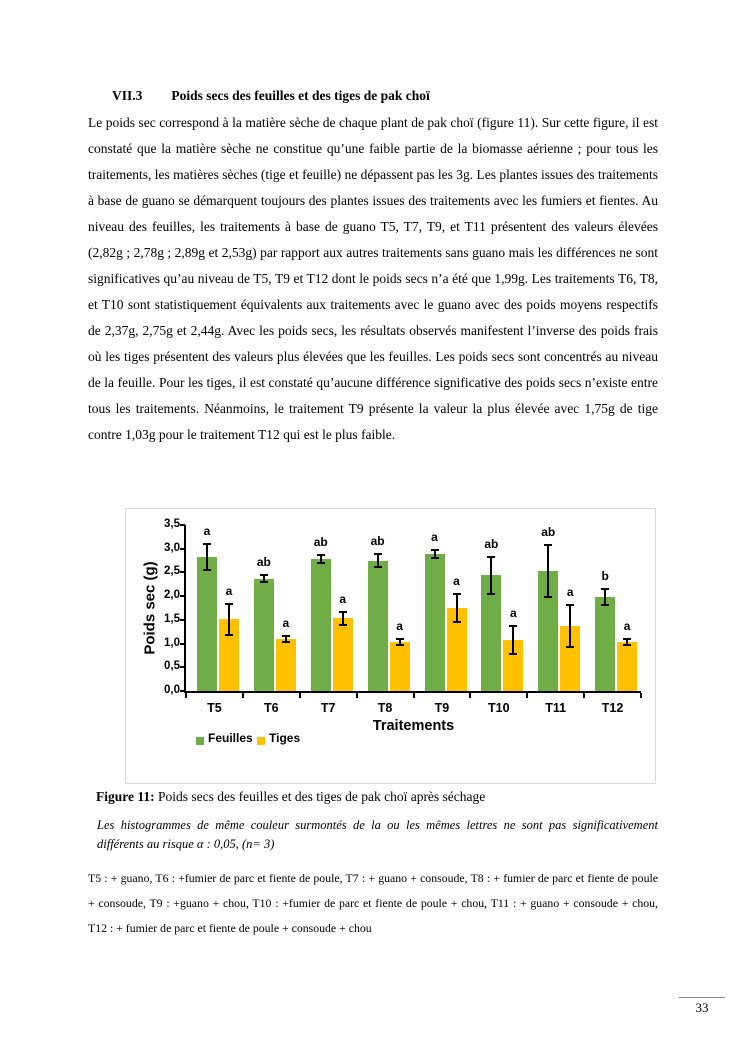 Image resolution: width=745 pixels, height=1053 pixels. What do you see at coordinates (605, 643) in the screenshot?
I see `bar-feuilles-T12` at bounding box center [605, 643].